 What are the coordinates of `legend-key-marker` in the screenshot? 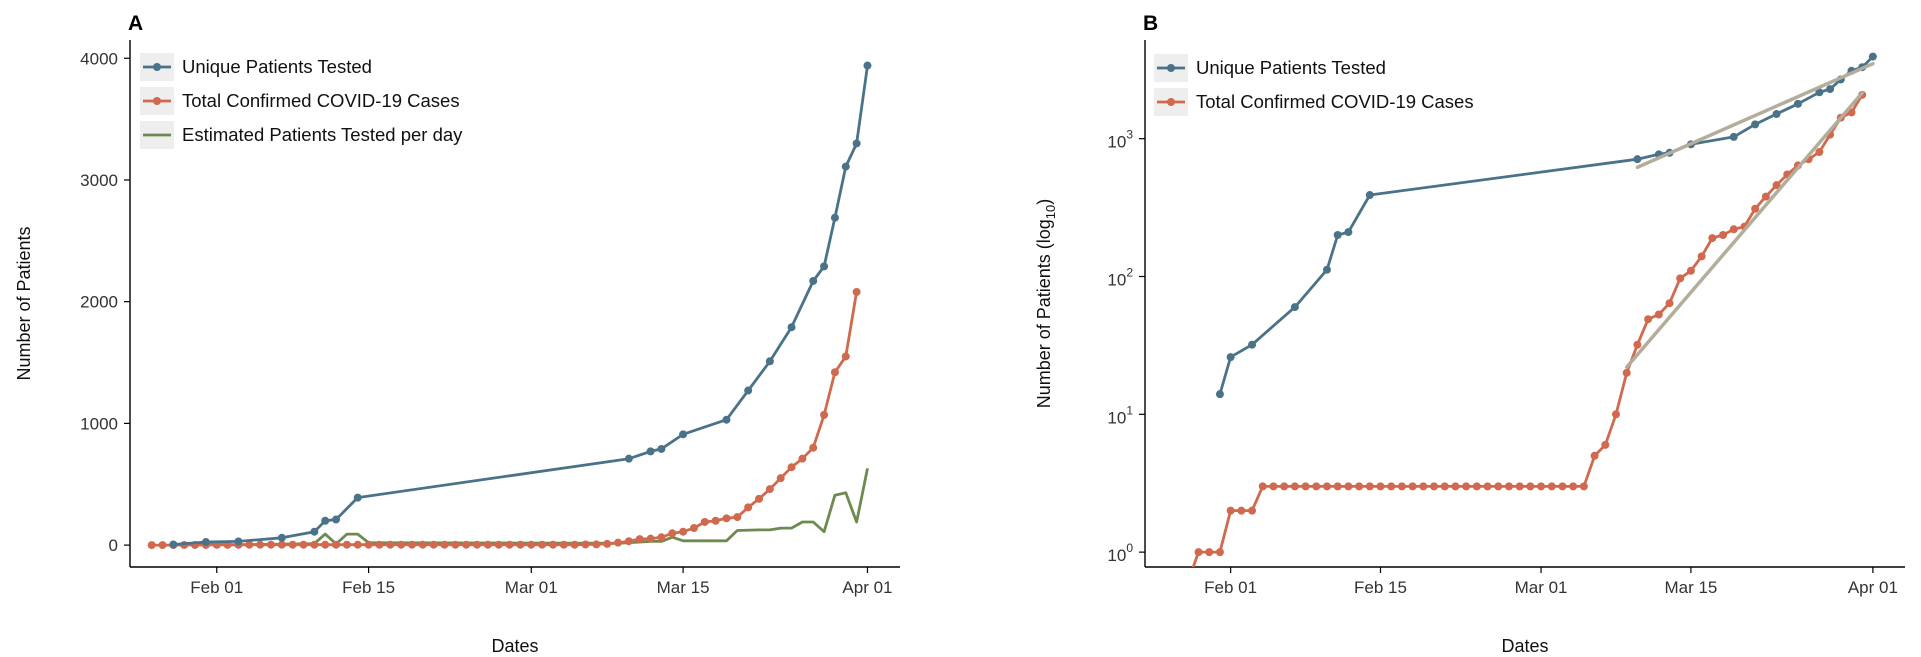 It's located at (157, 67).